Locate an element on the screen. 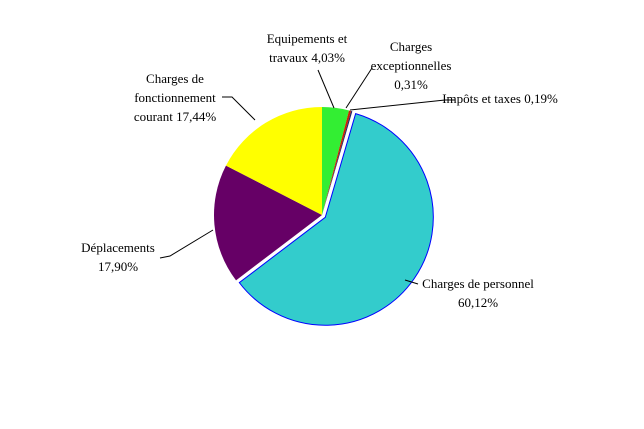 The height and width of the screenshot is (429, 644). slice-label: Charges de personnel 60,12% is located at coordinates (478, 293).